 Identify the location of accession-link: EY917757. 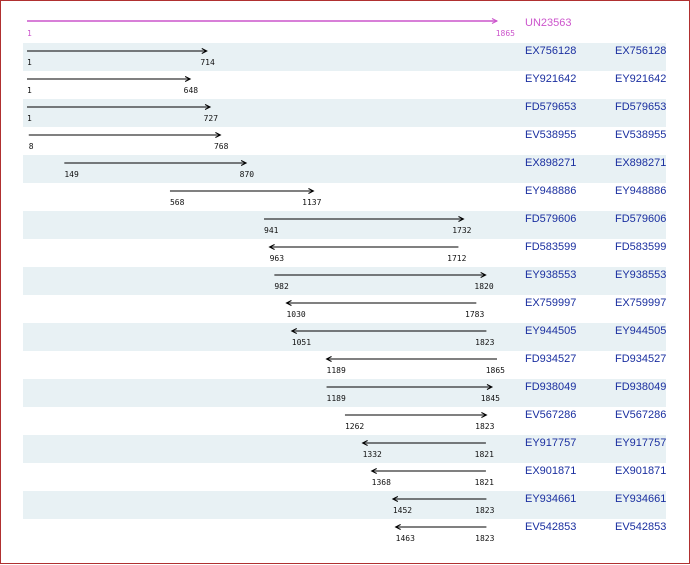
(551, 443).